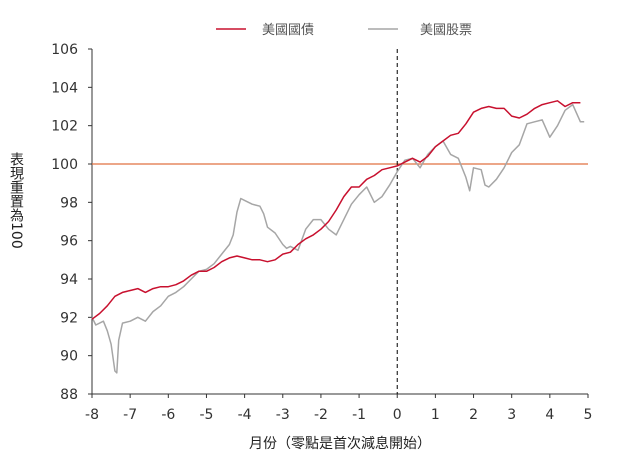 This screenshot has width=618, height=463. Describe the element at coordinates (168, 415) in the screenshot. I see `x-tick-label: -6` at that location.